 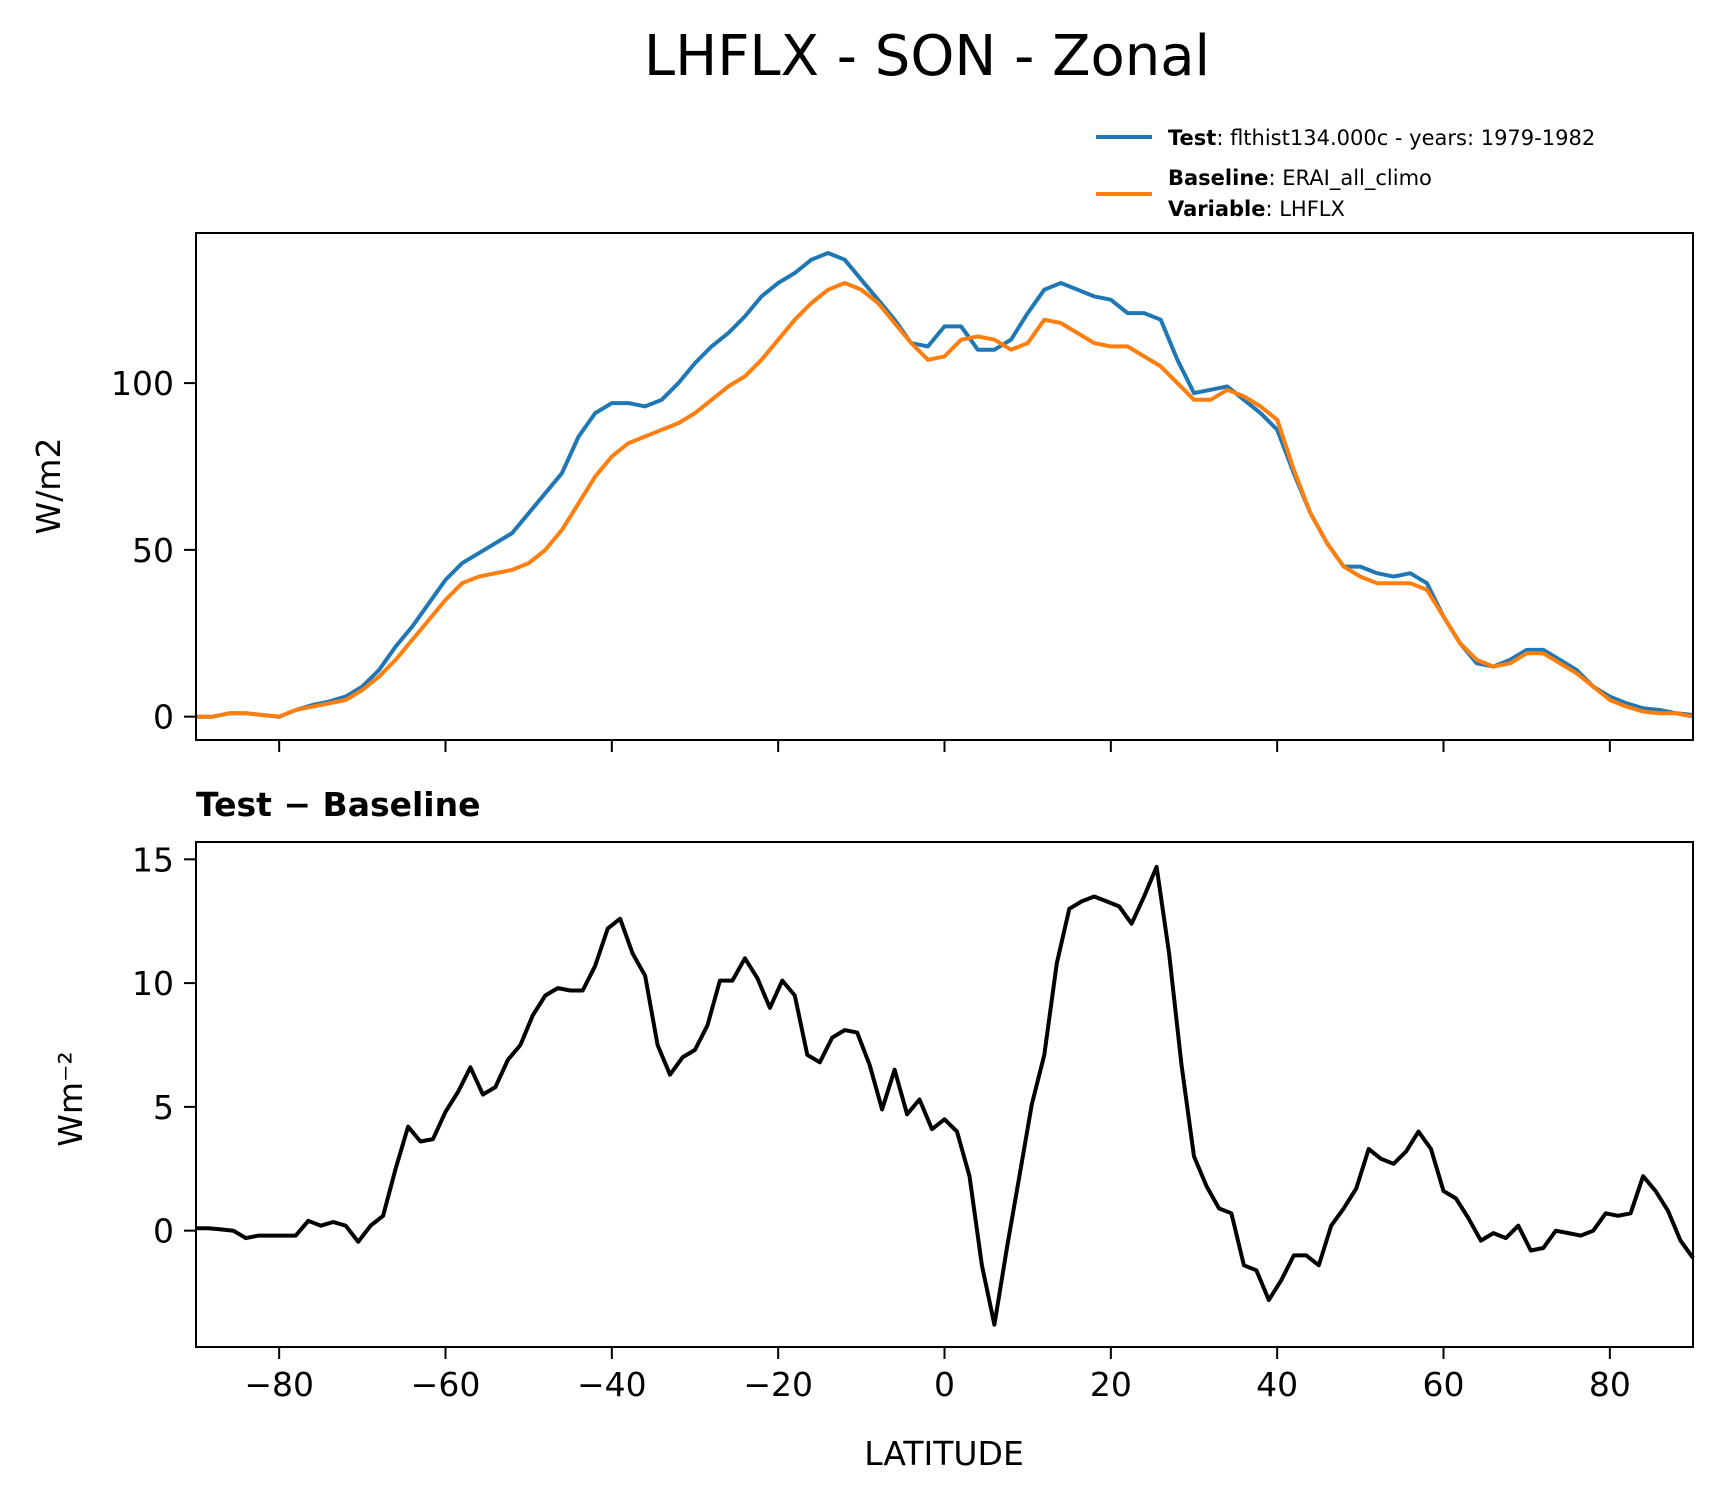 What do you see at coordinates (163, 717) in the screenshot?
I see `top-y-tick-label: 0` at bounding box center [163, 717].